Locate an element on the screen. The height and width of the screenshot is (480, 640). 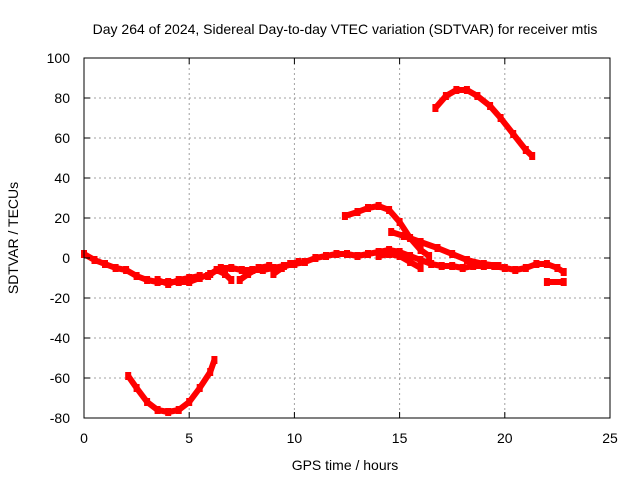
x-tick-label: 10 is located at coordinates (295, 438).